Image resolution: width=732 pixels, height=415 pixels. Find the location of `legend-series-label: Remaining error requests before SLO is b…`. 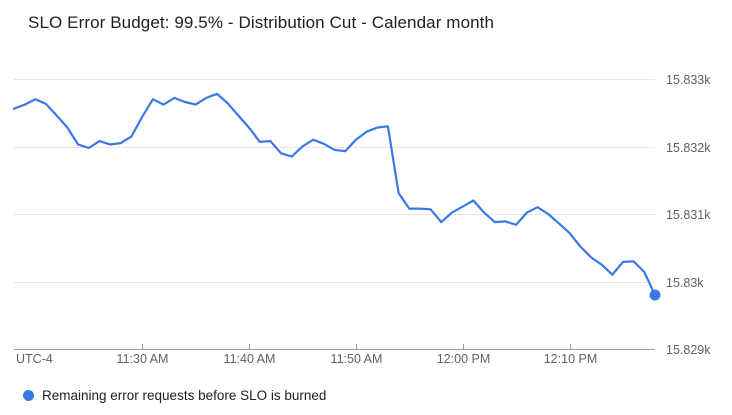

legend-series-label: Remaining error requests before SLO is b… is located at coordinates (184, 395).